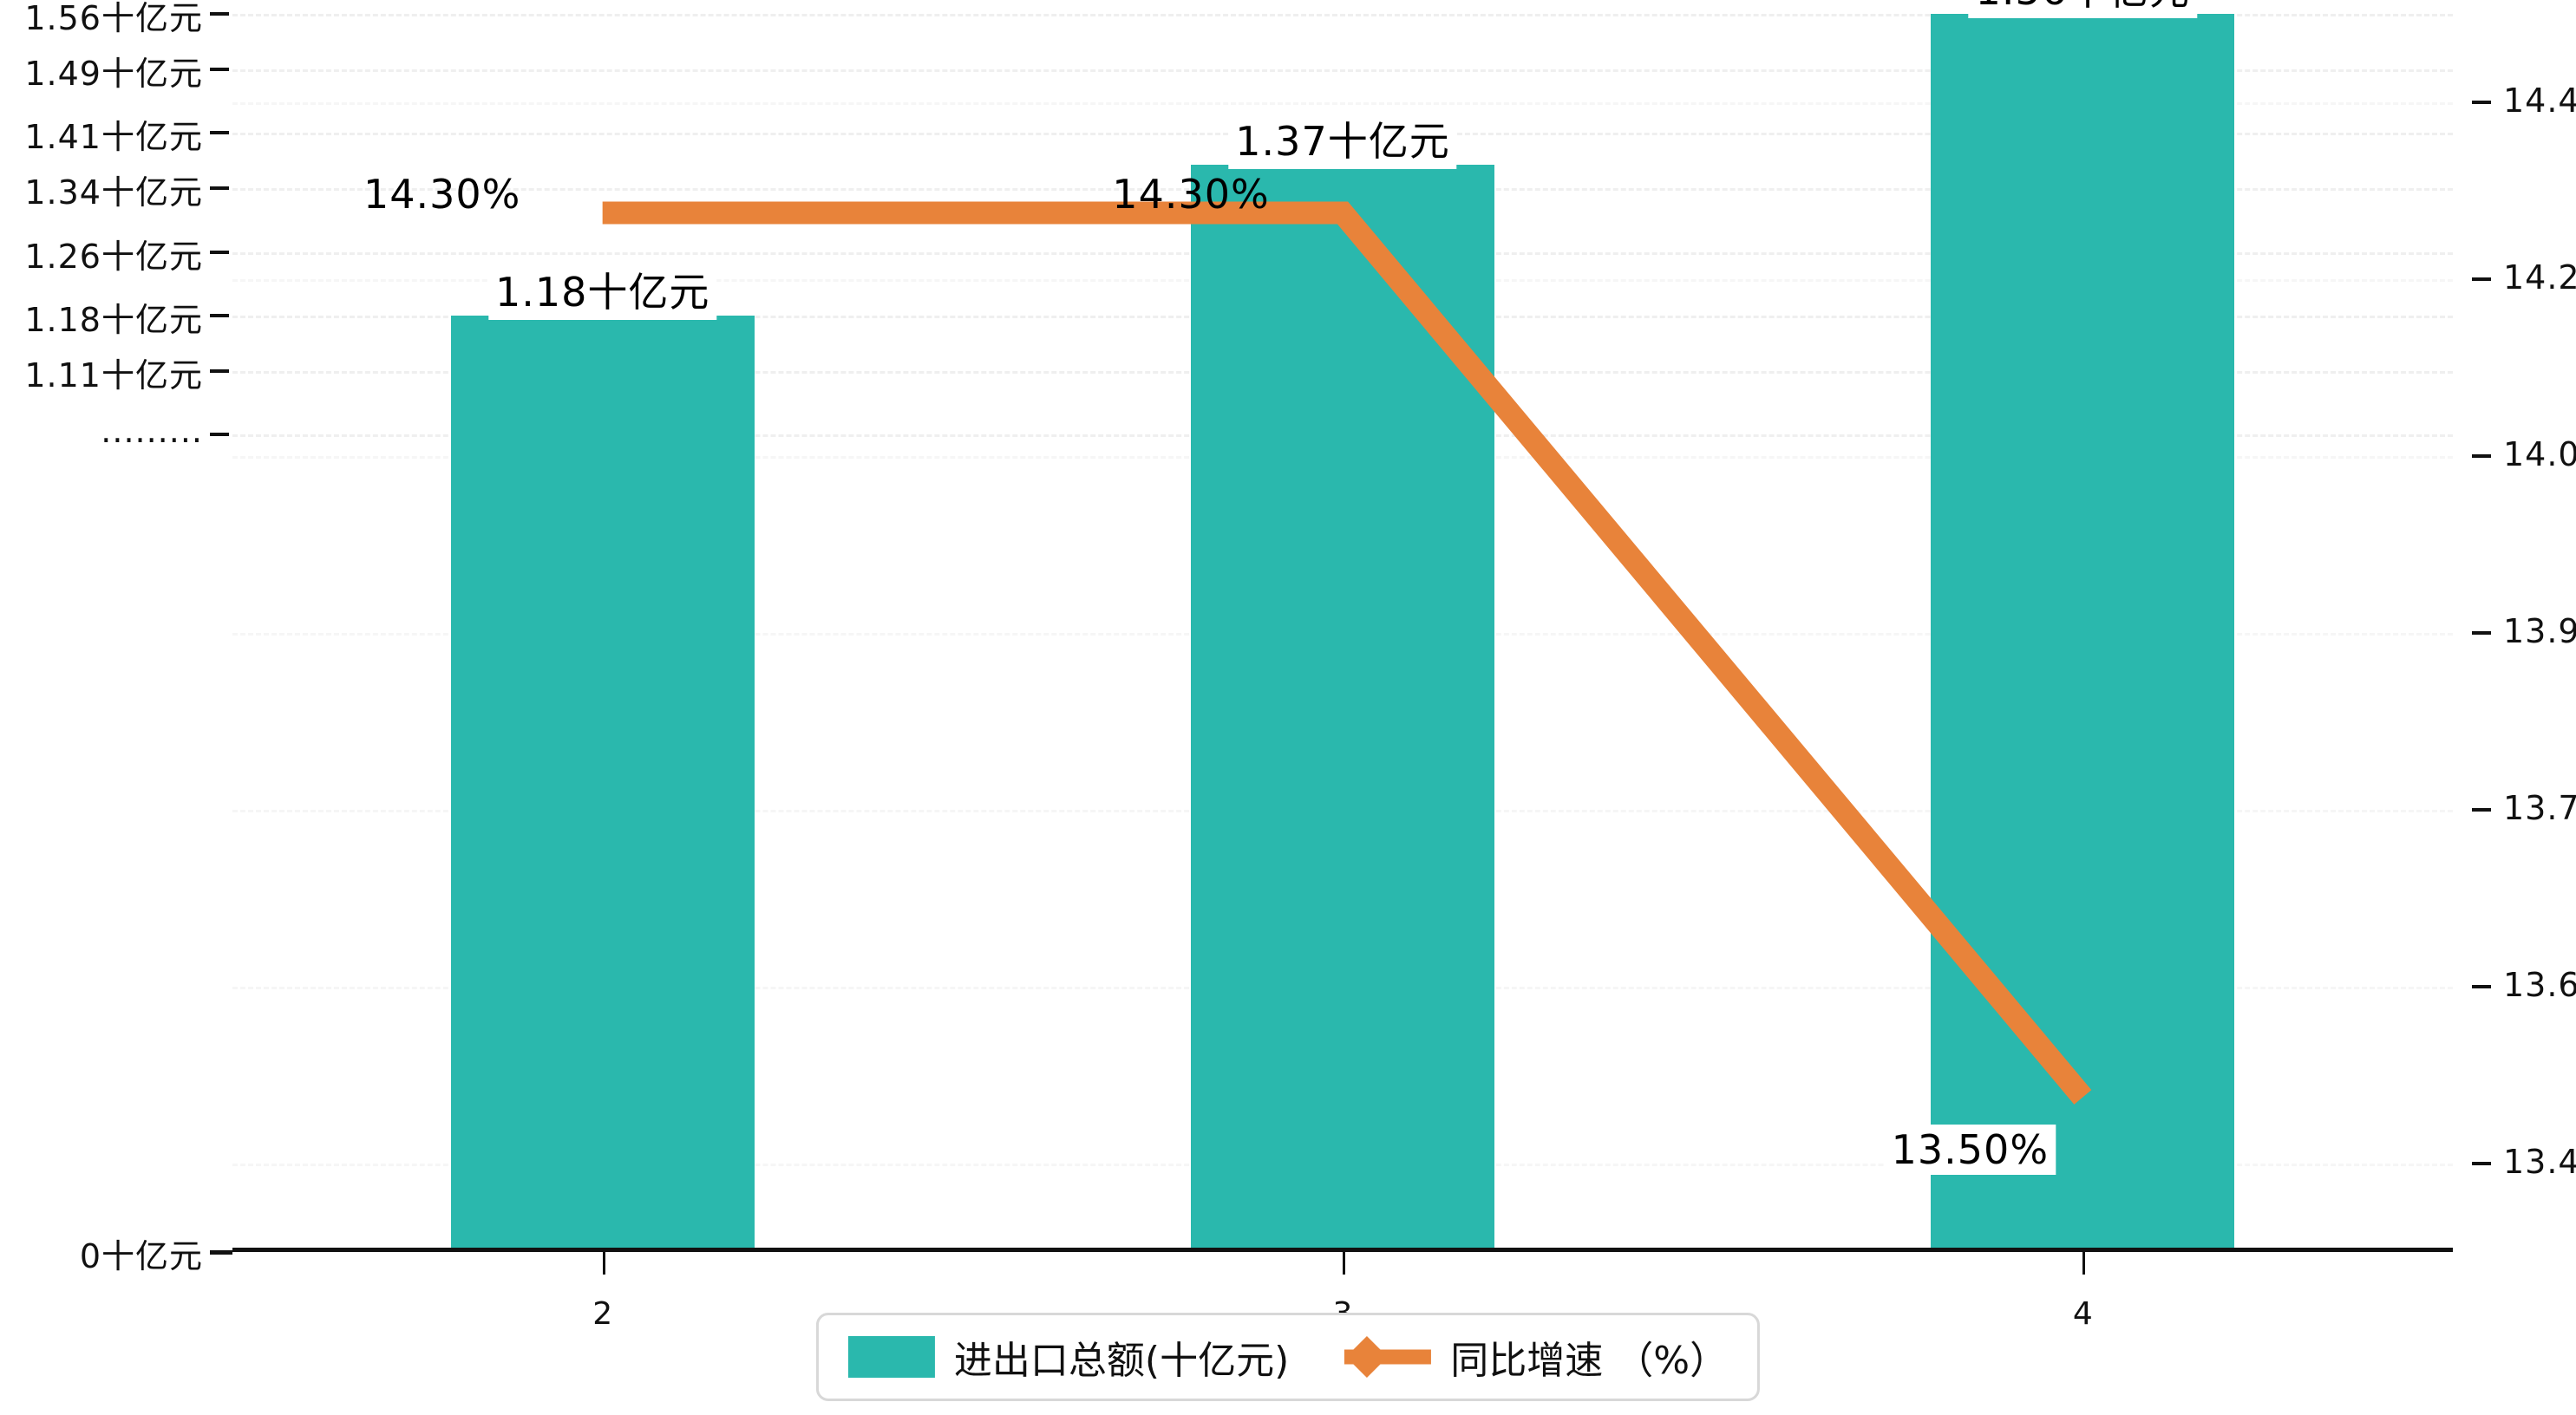 The width and height of the screenshot is (2576, 1415). Describe the element at coordinates (113, 375) in the screenshot. I see `left-y-tick-label: 1.11十亿元` at that location.